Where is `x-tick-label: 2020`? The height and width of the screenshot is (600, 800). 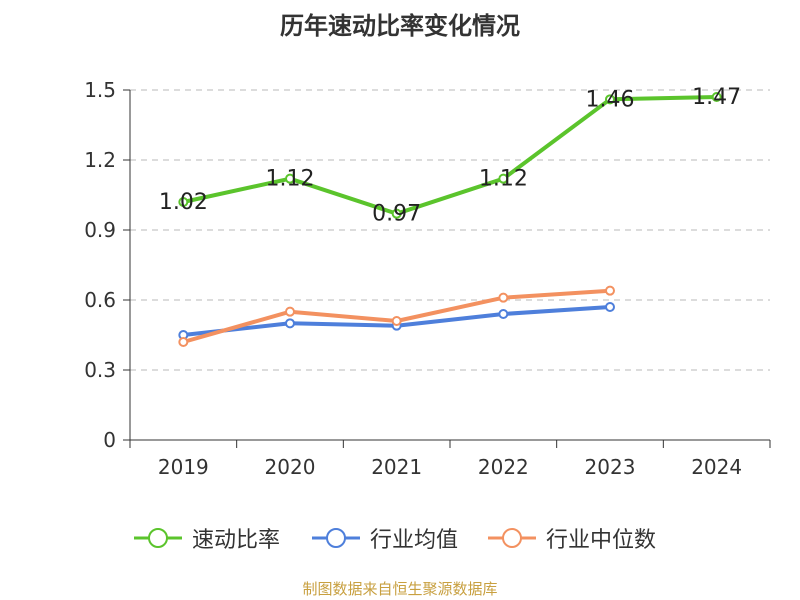
x-tick-label: 2020 is located at coordinates (290, 467).